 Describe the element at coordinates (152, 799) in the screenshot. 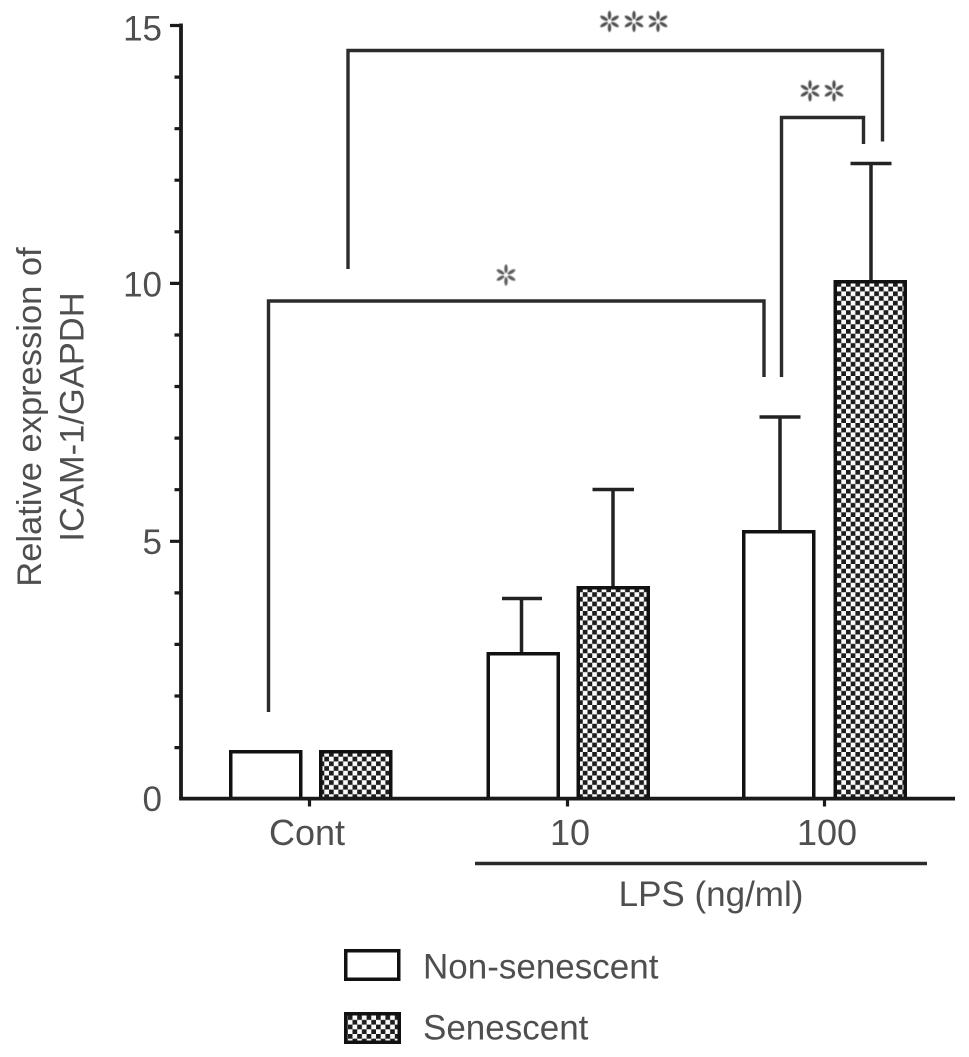

I see `svg-text: 0` at that location.